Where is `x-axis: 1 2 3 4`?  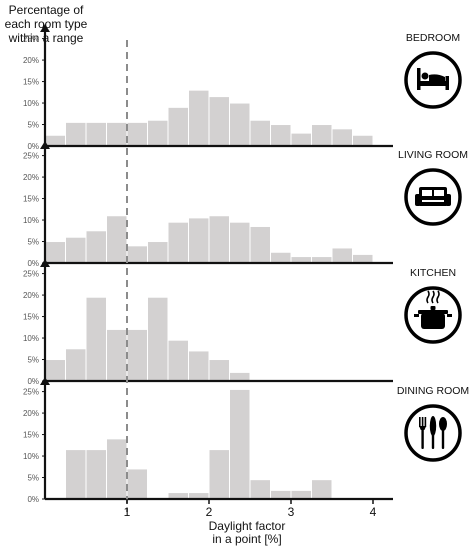
x-axis: 1 2 3 4 is located at coordinates (250, 509).